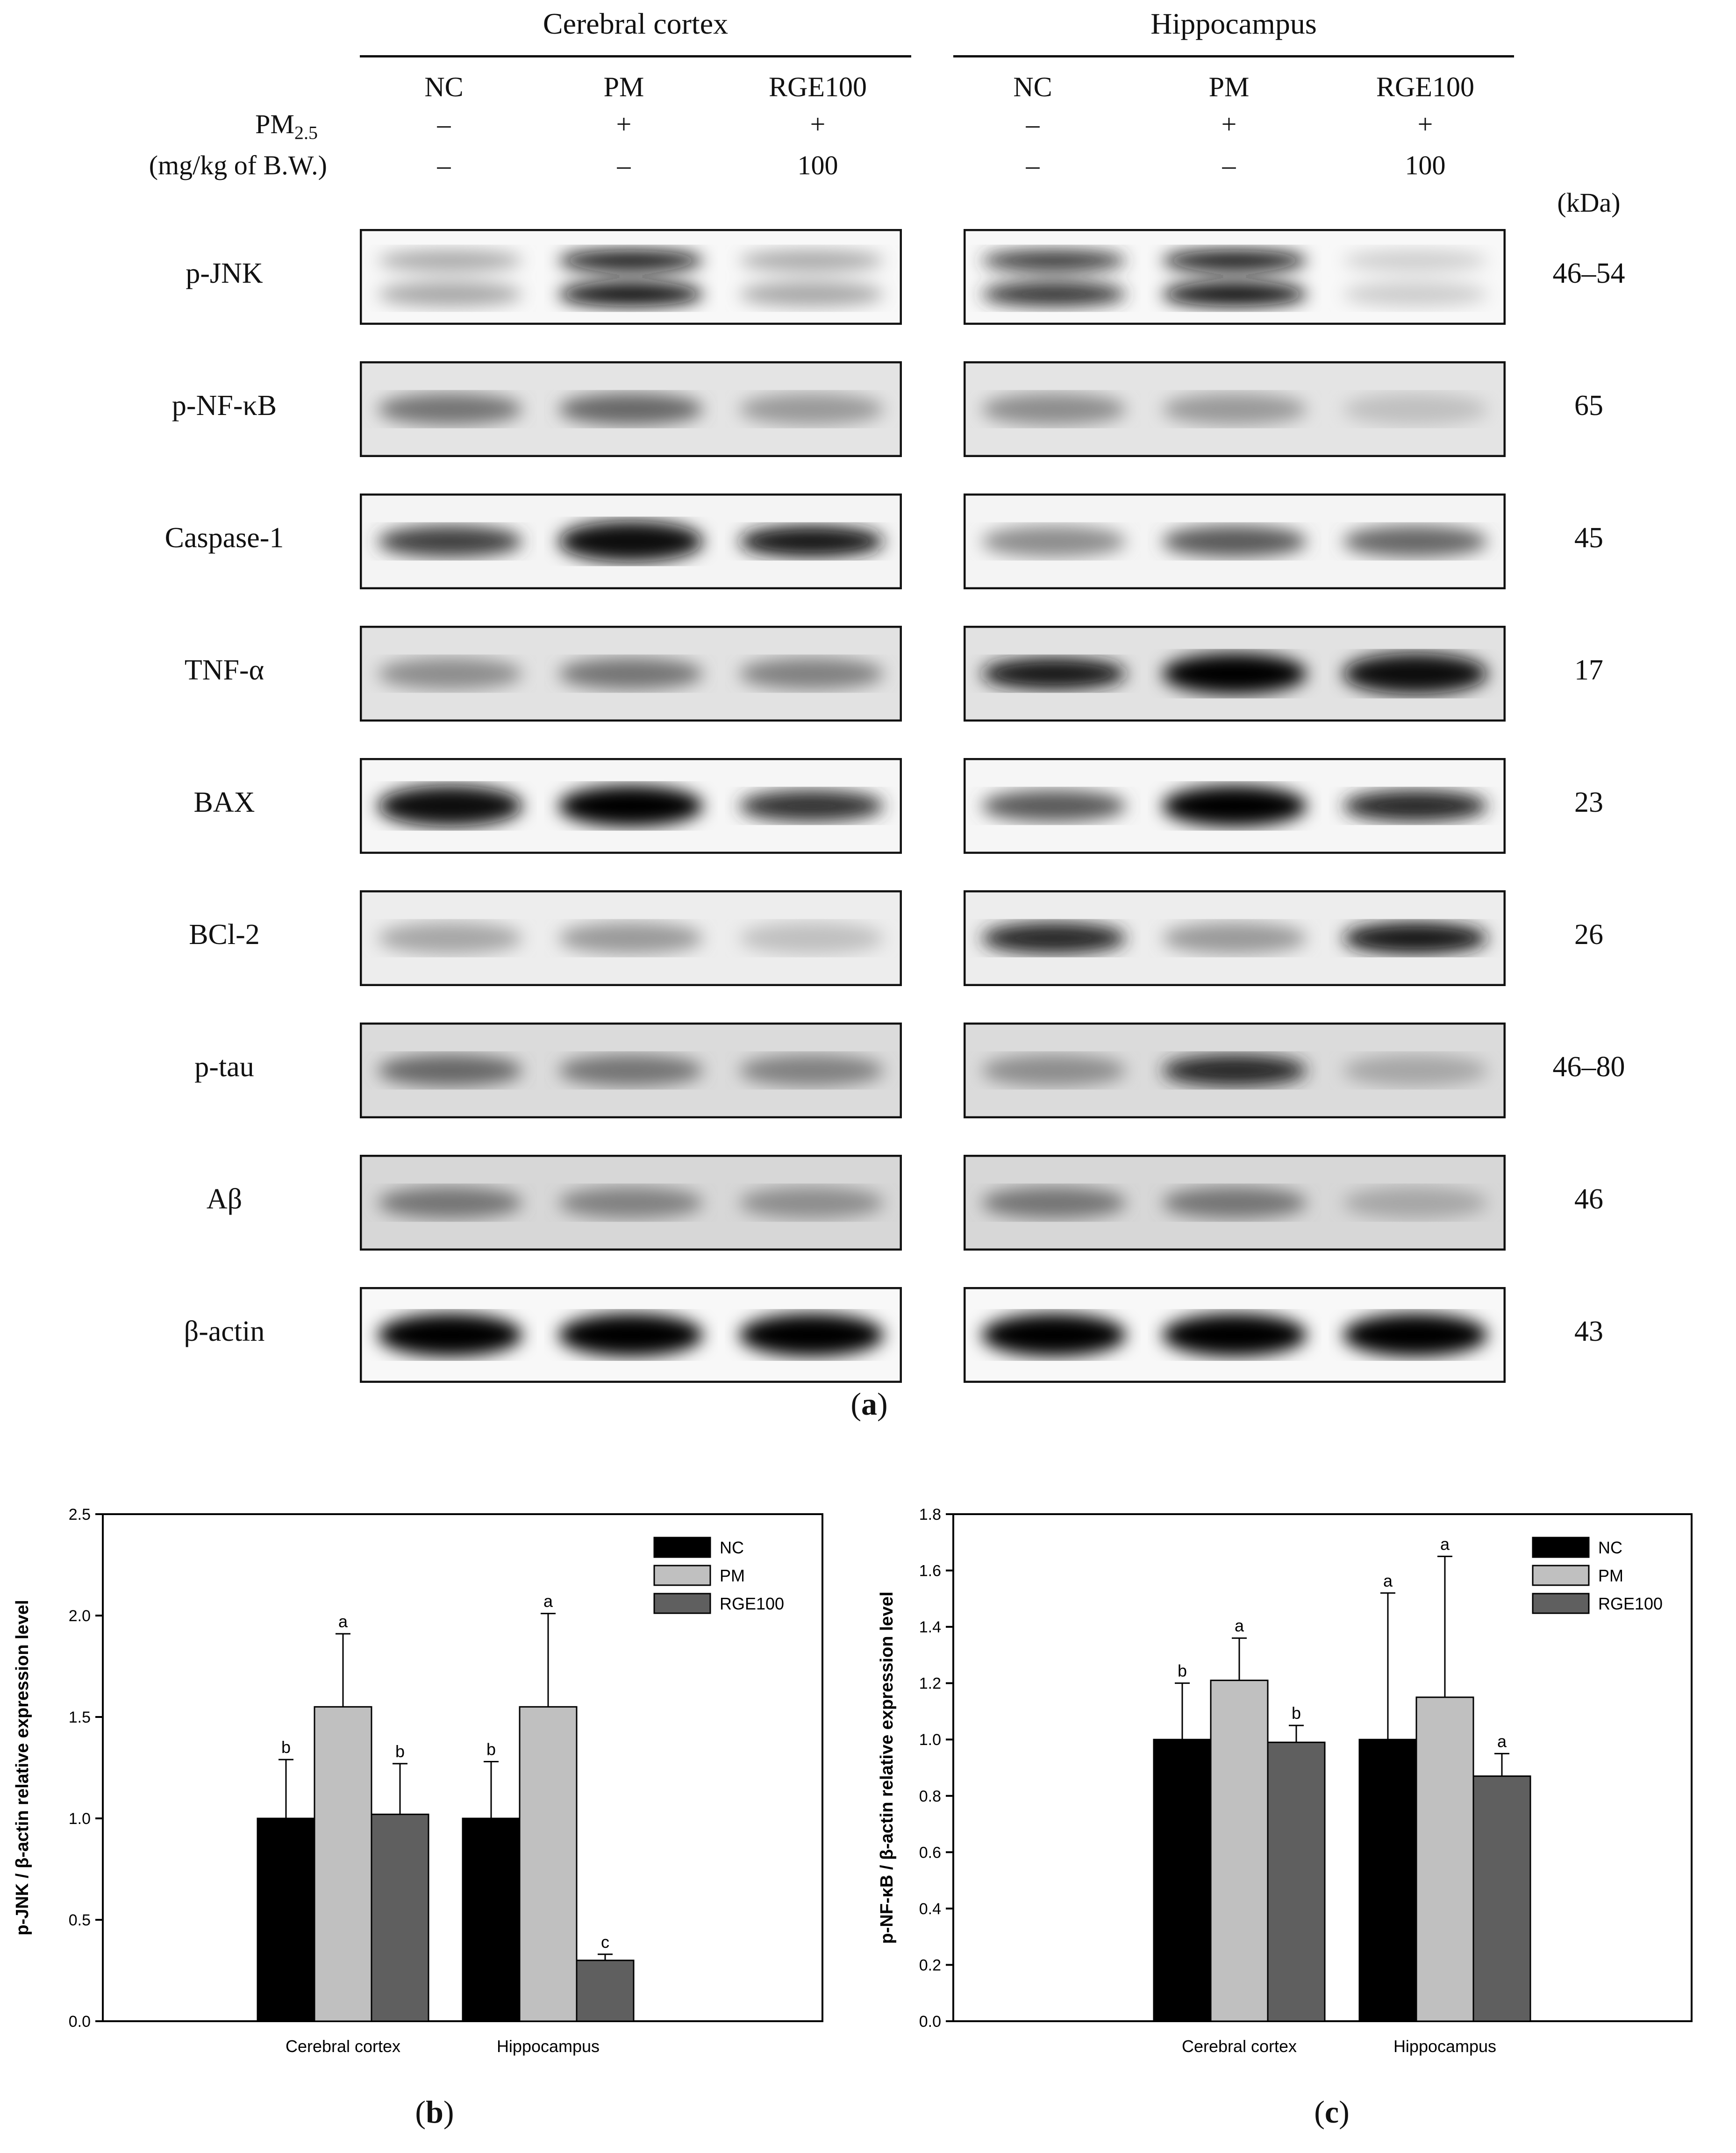  What do you see at coordinates (286, 126) in the screenshot?
I see `treatment-label: PM2.5` at bounding box center [286, 126].